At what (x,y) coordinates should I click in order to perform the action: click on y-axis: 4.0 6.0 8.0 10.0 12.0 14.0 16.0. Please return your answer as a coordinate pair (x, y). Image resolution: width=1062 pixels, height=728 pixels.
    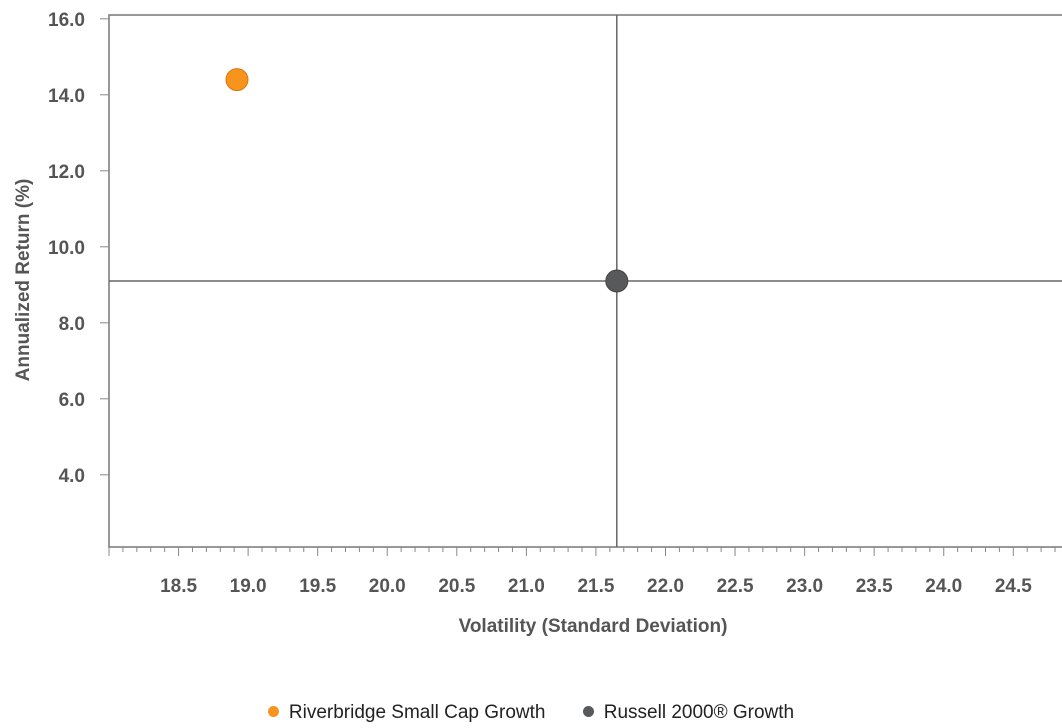
    Looking at the image, I should click on (78, 248).